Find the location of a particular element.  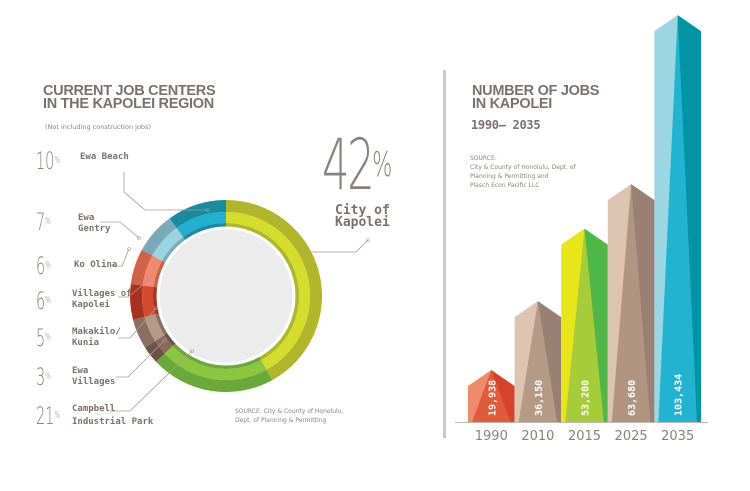

year-label: 2015 is located at coordinates (584, 436).